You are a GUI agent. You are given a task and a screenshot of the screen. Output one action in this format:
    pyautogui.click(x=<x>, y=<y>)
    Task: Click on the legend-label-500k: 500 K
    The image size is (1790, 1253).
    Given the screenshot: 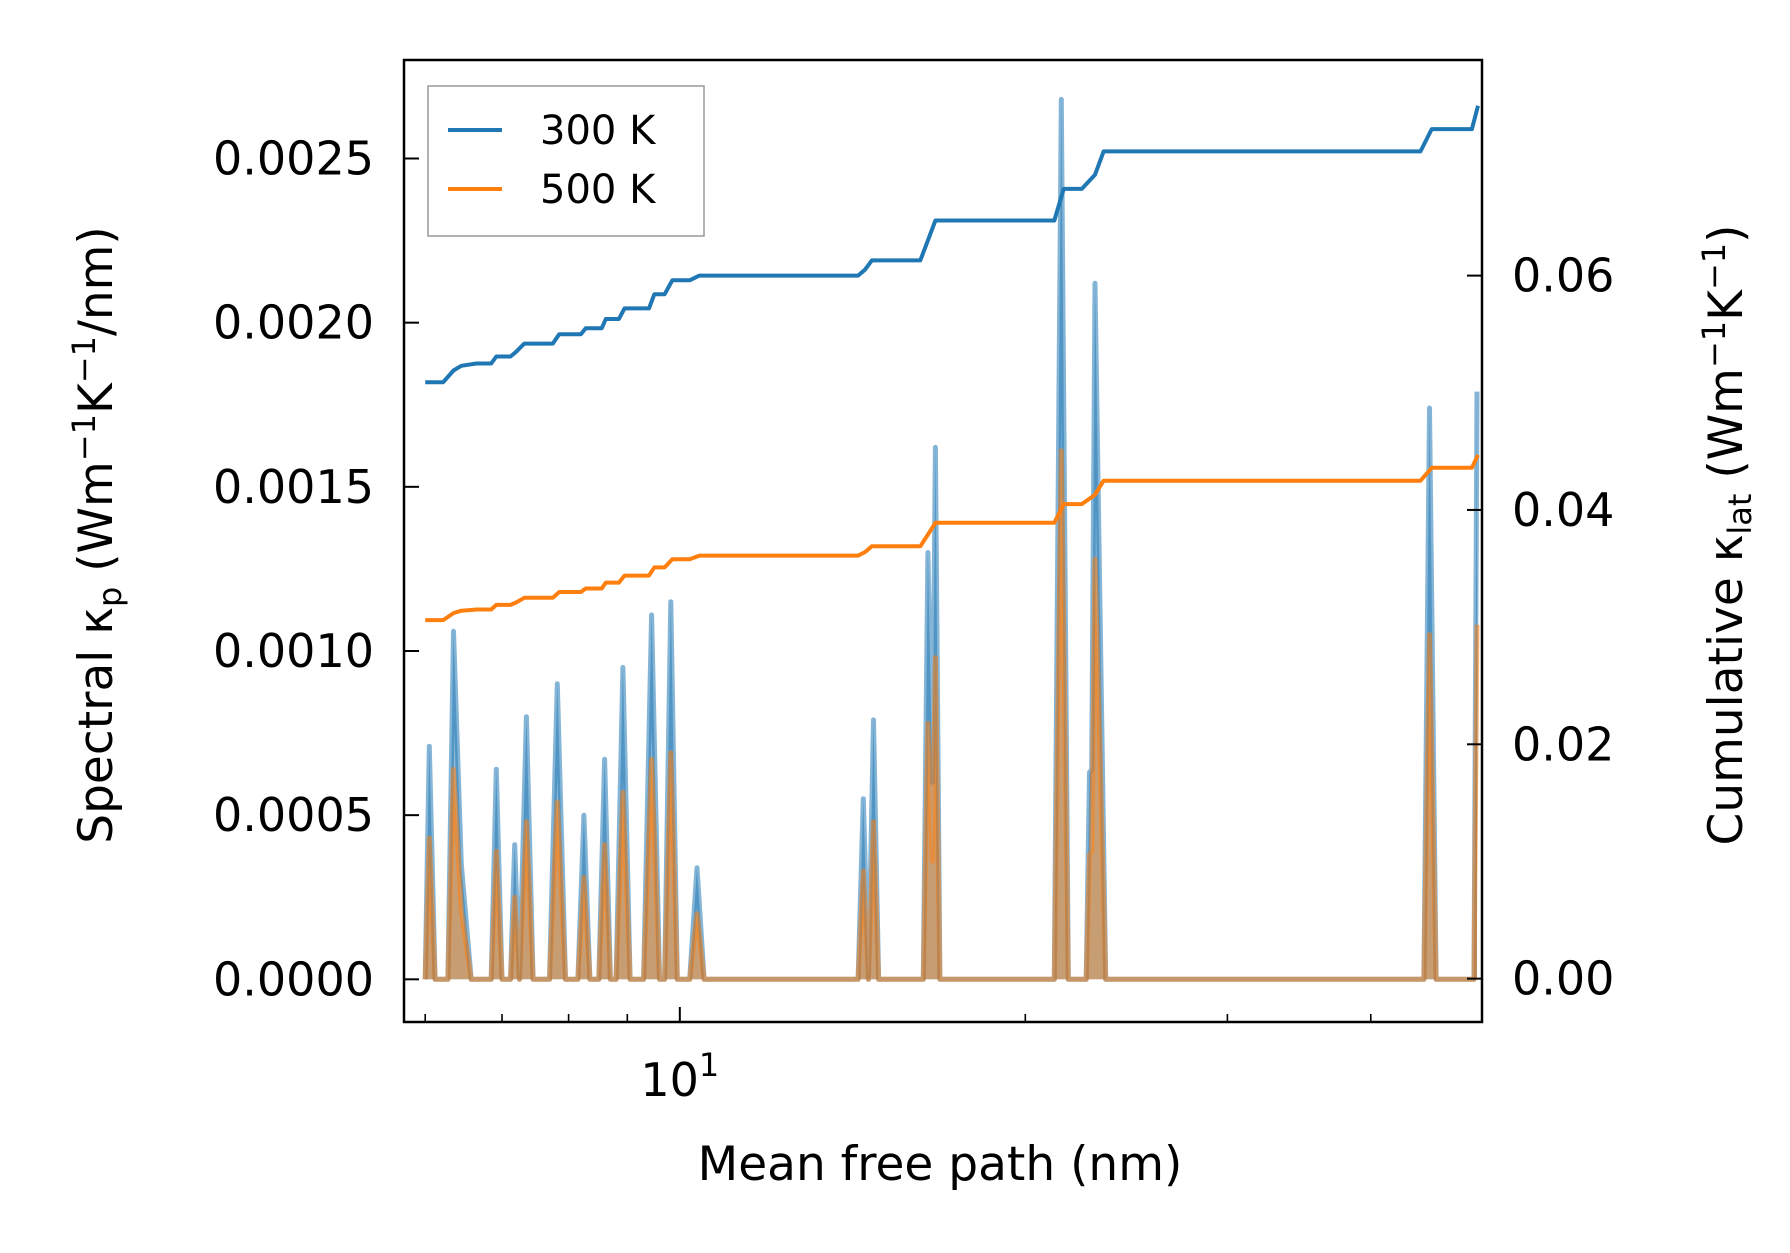 What is the action you would take?
    pyautogui.click(x=598, y=190)
    